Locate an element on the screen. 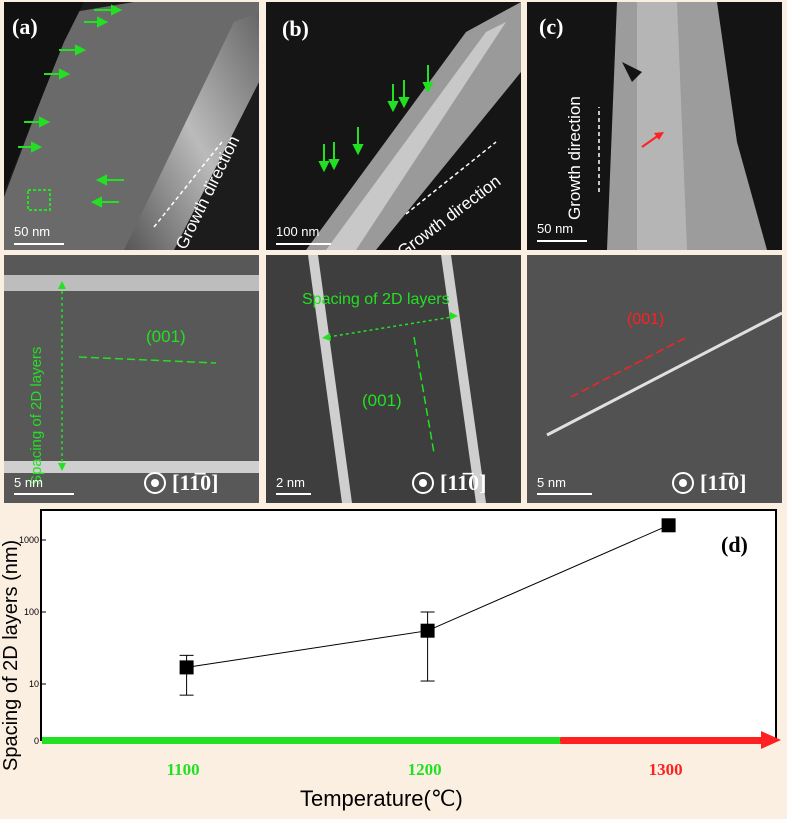 This screenshot has width=787, height=819. scale-text: 100 nm is located at coordinates (298, 231).